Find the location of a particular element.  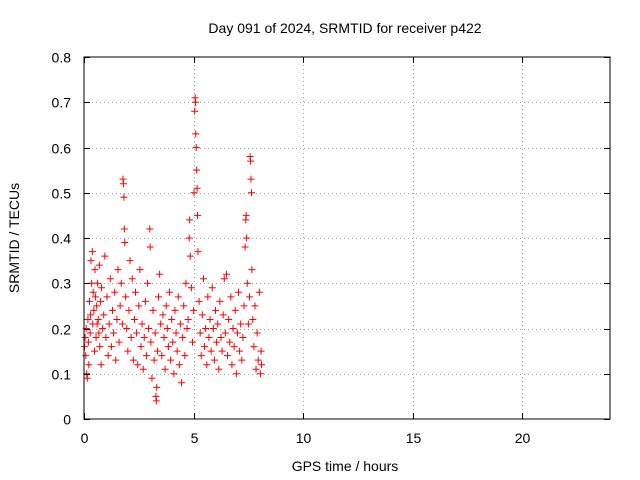

y-tick-label: 0.5 is located at coordinates (62, 194).